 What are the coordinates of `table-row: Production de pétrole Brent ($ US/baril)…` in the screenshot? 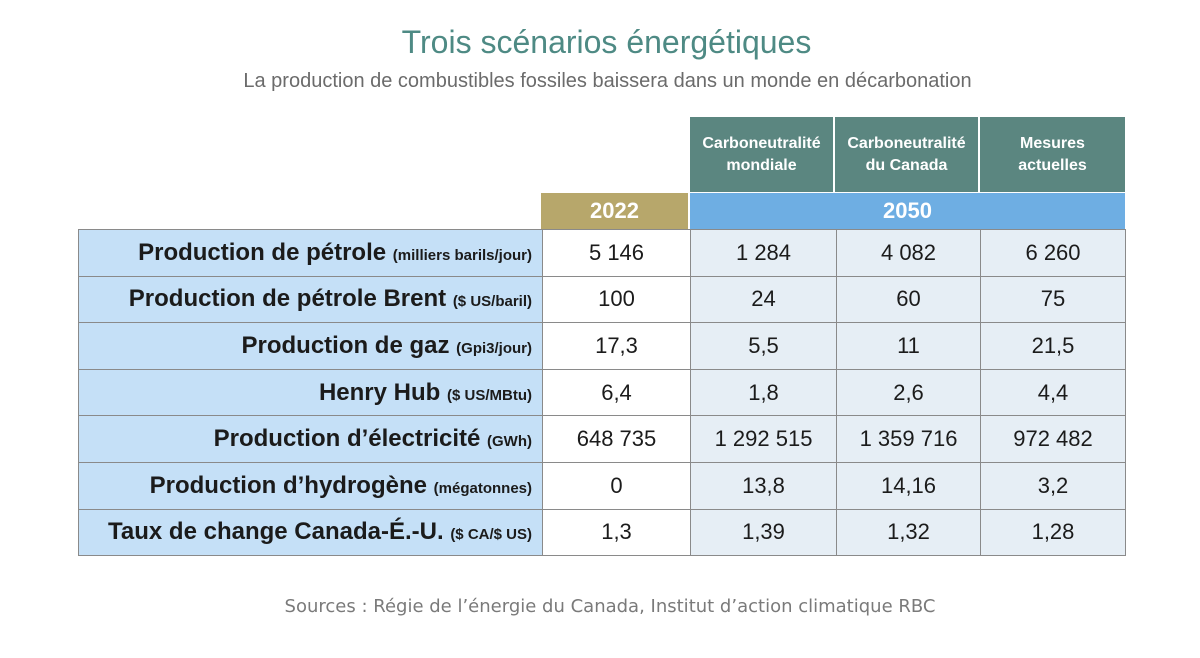 It's located at (602, 299).